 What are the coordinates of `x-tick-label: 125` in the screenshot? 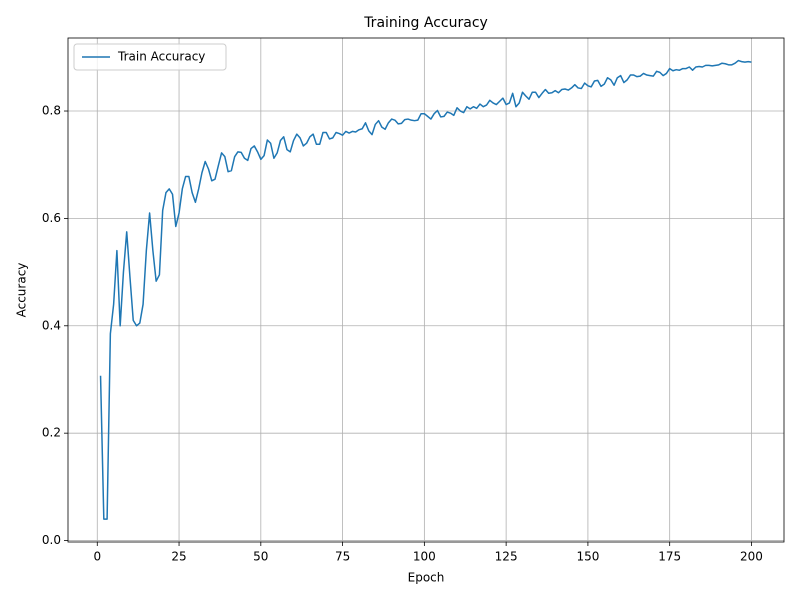 It's located at (506, 557).